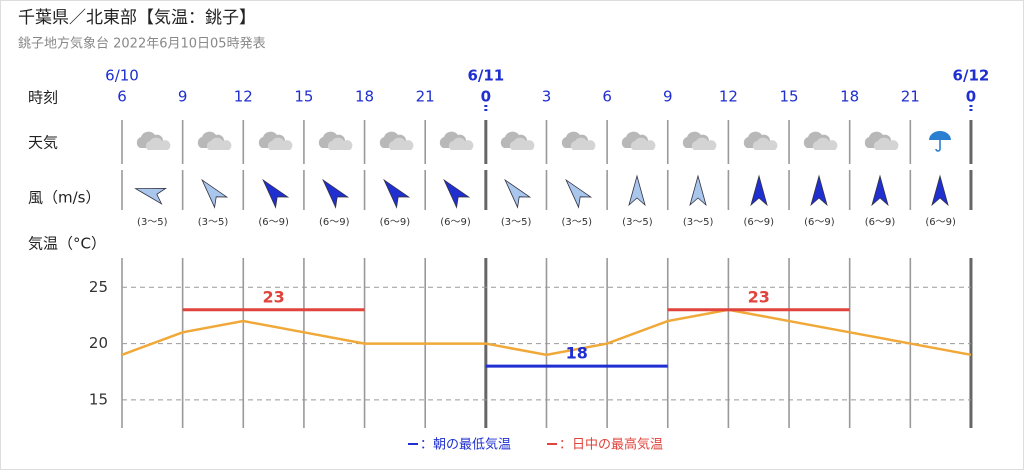 This screenshot has width=1024, height=470. What do you see at coordinates (971, 76) in the screenshot?
I see `date-label: 6/12` at bounding box center [971, 76].